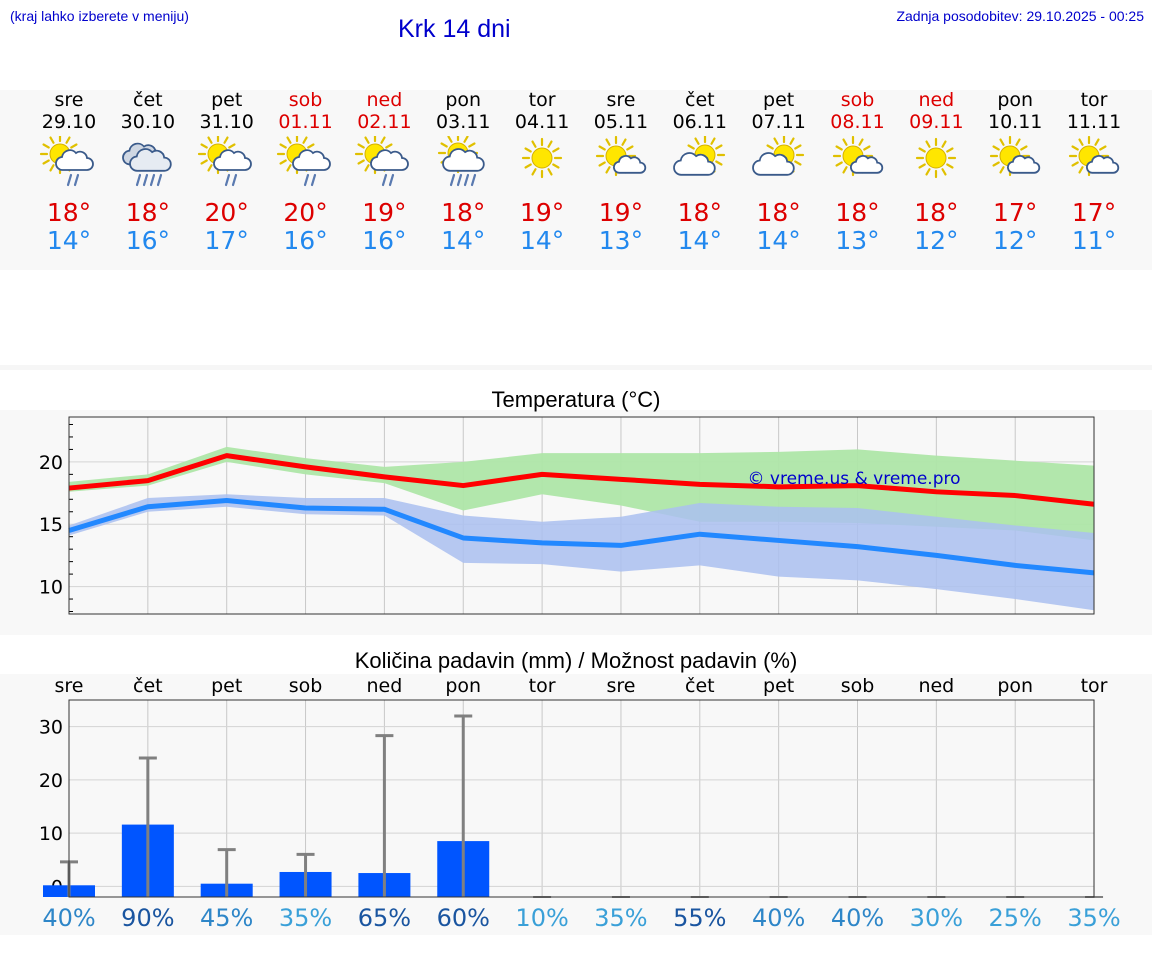 The height and width of the screenshot is (975, 1152). Describe the element at coordinates (226, 240) in the screenshot. I see `min-temperature: 17°` at that location.